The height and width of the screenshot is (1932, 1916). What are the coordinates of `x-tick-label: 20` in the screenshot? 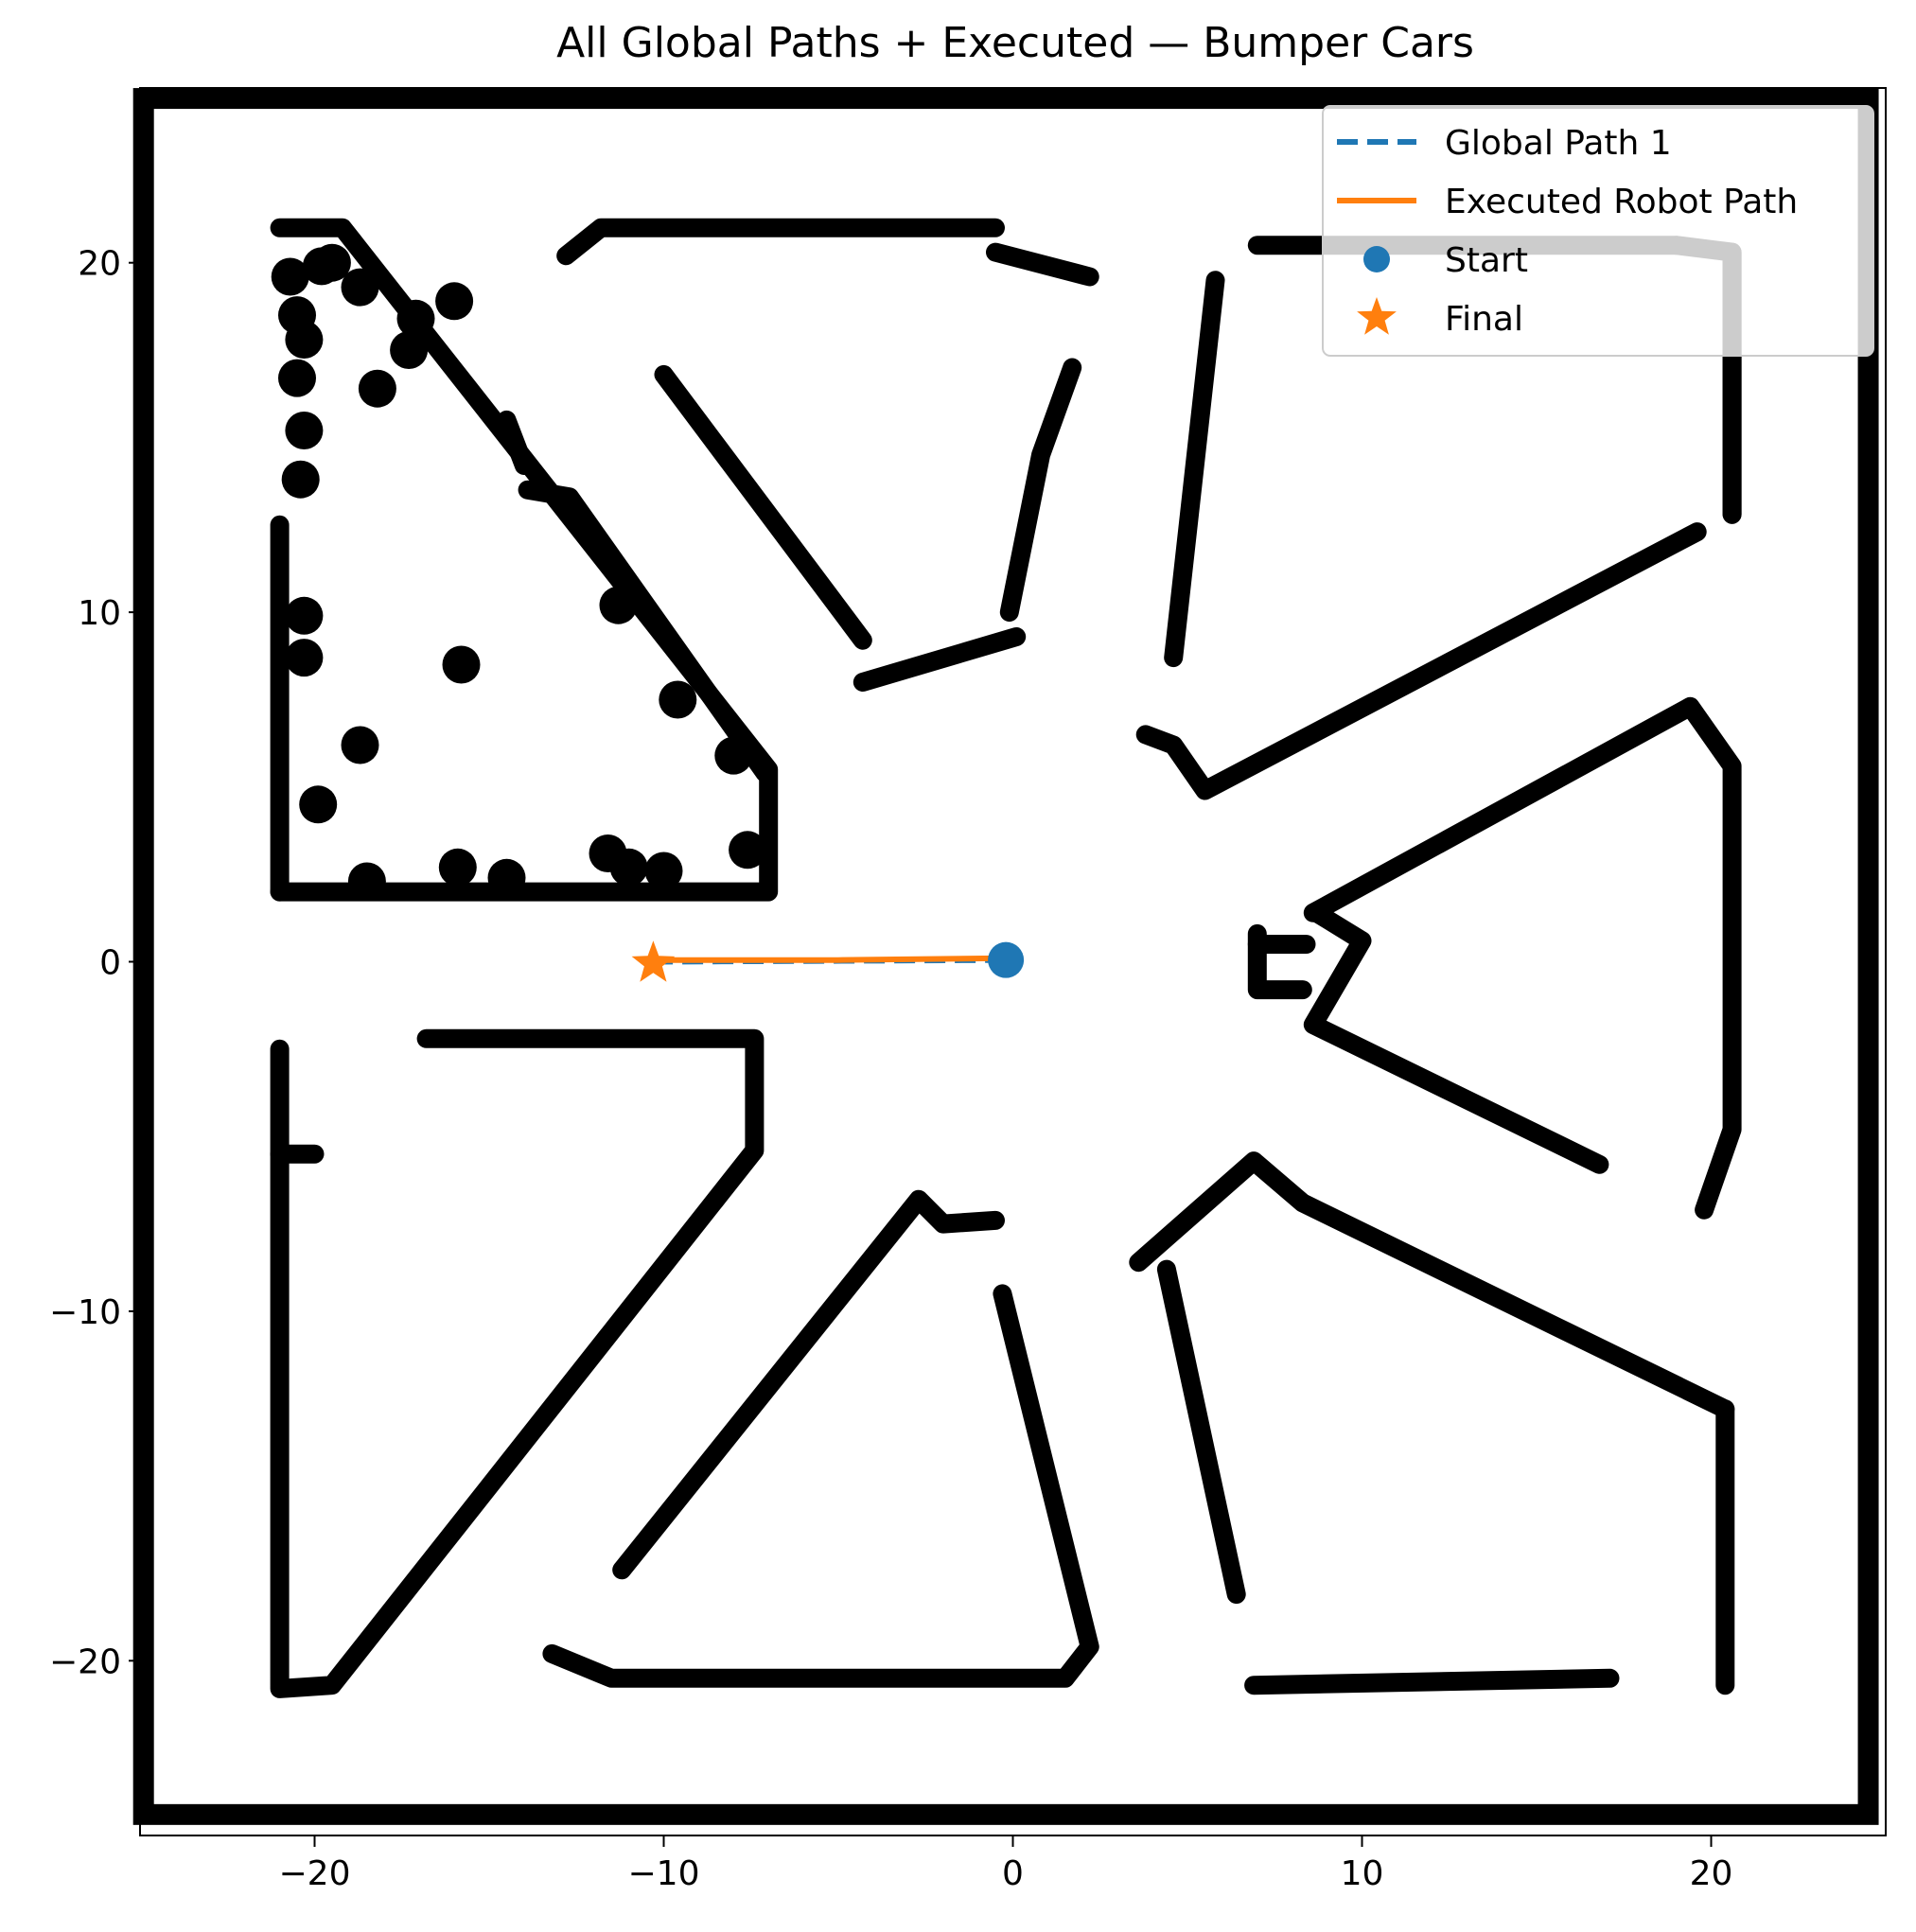 It's located at (1711, 1873).